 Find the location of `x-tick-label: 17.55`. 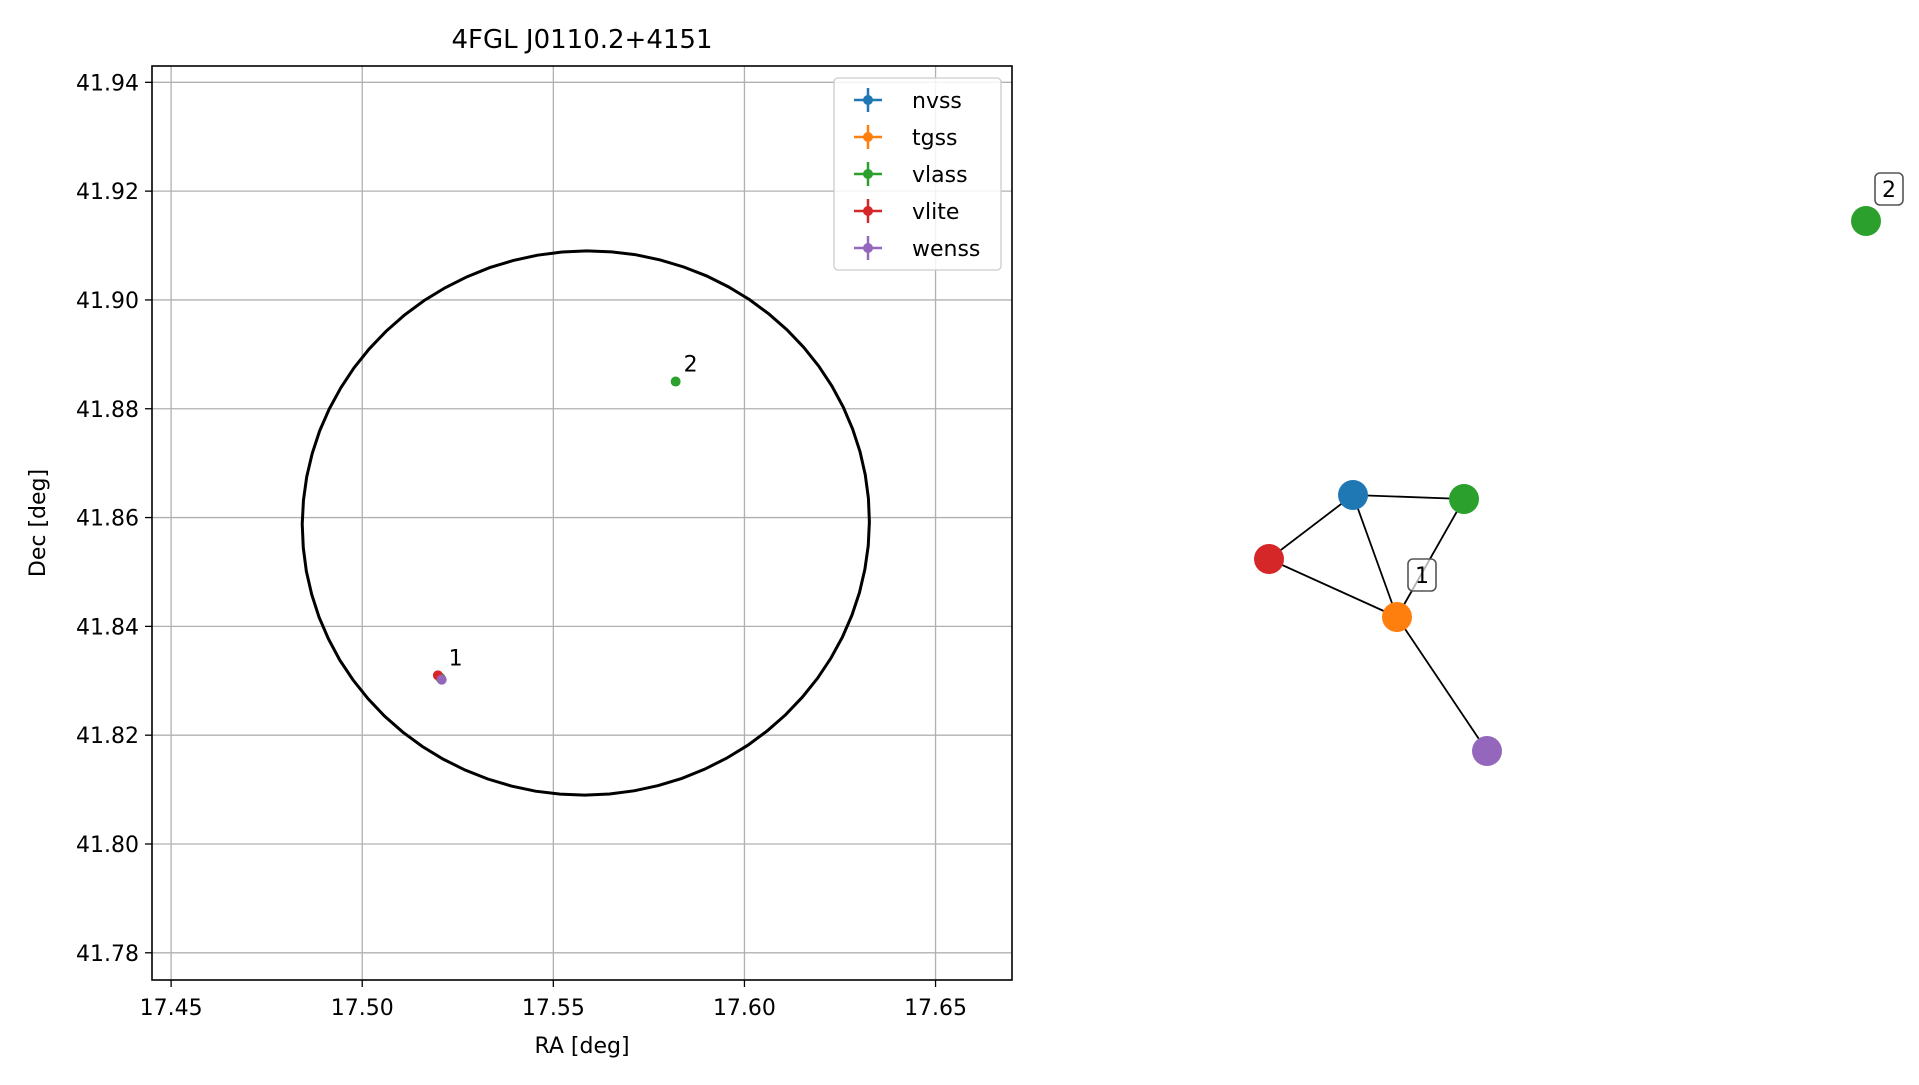

x-tick-label: 17.55 is located at coordinates (553, 1008).